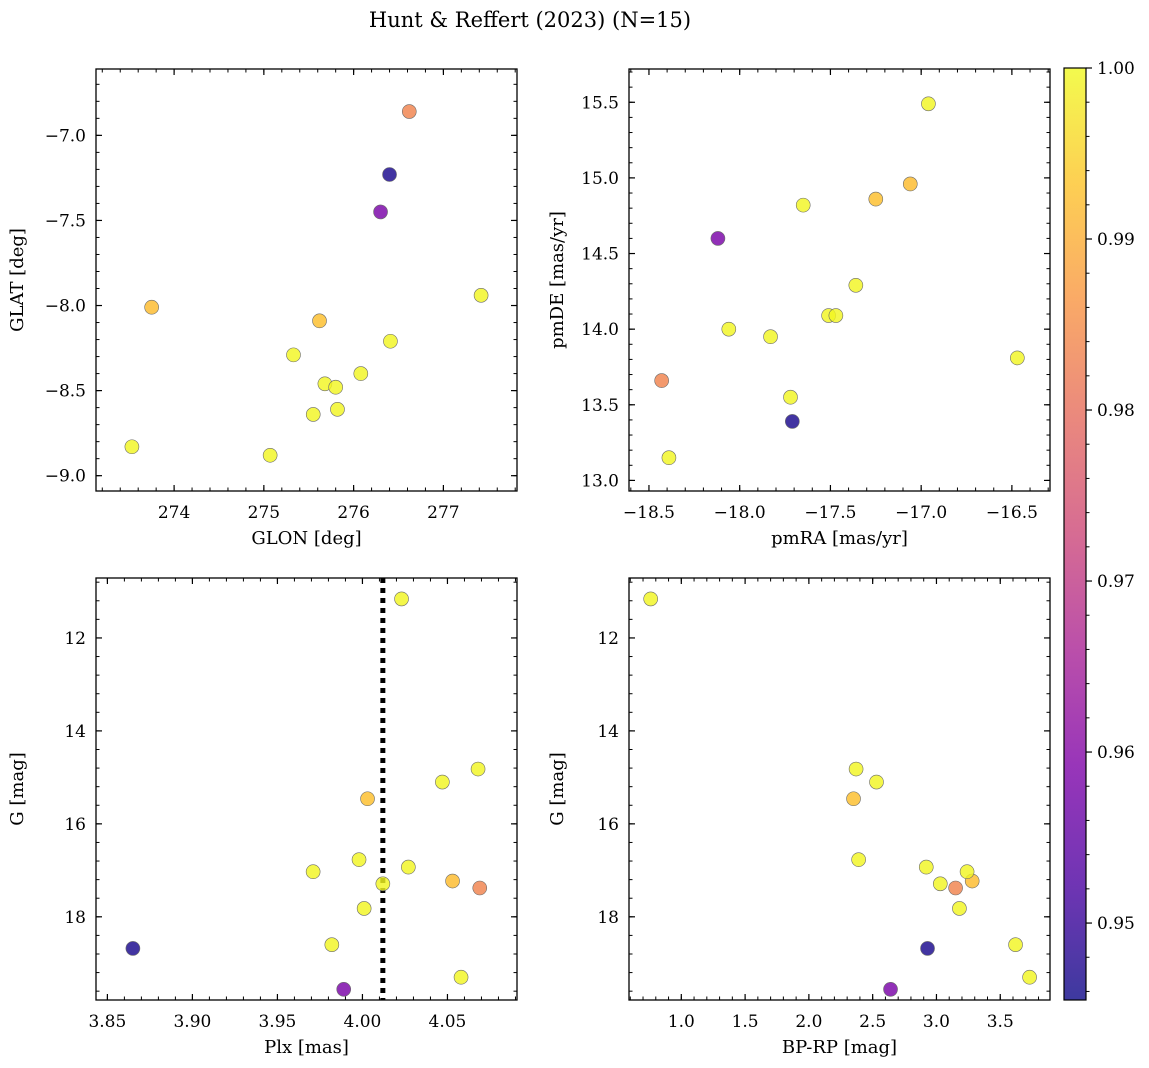 The height and width of the screenshot is (1068, 1149). I want to click on y-tick-label: −7.0, so click(65, 136).